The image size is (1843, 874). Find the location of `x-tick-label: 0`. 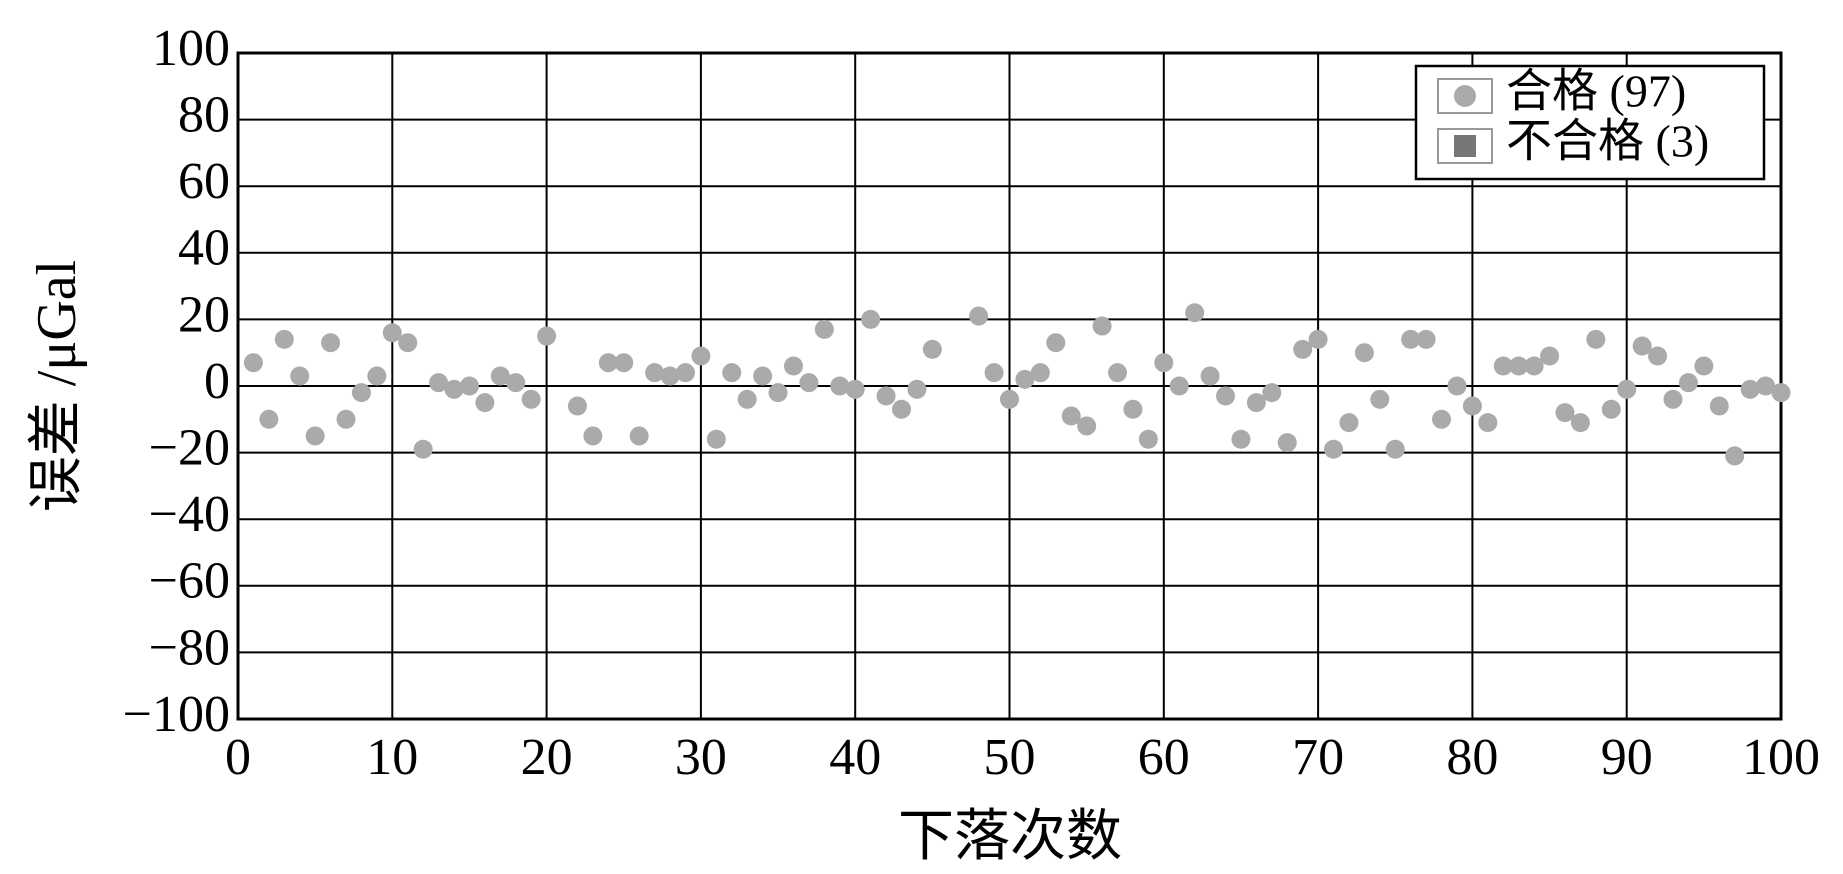

x-tick-label: 0 is located at coordinates (238, 757).